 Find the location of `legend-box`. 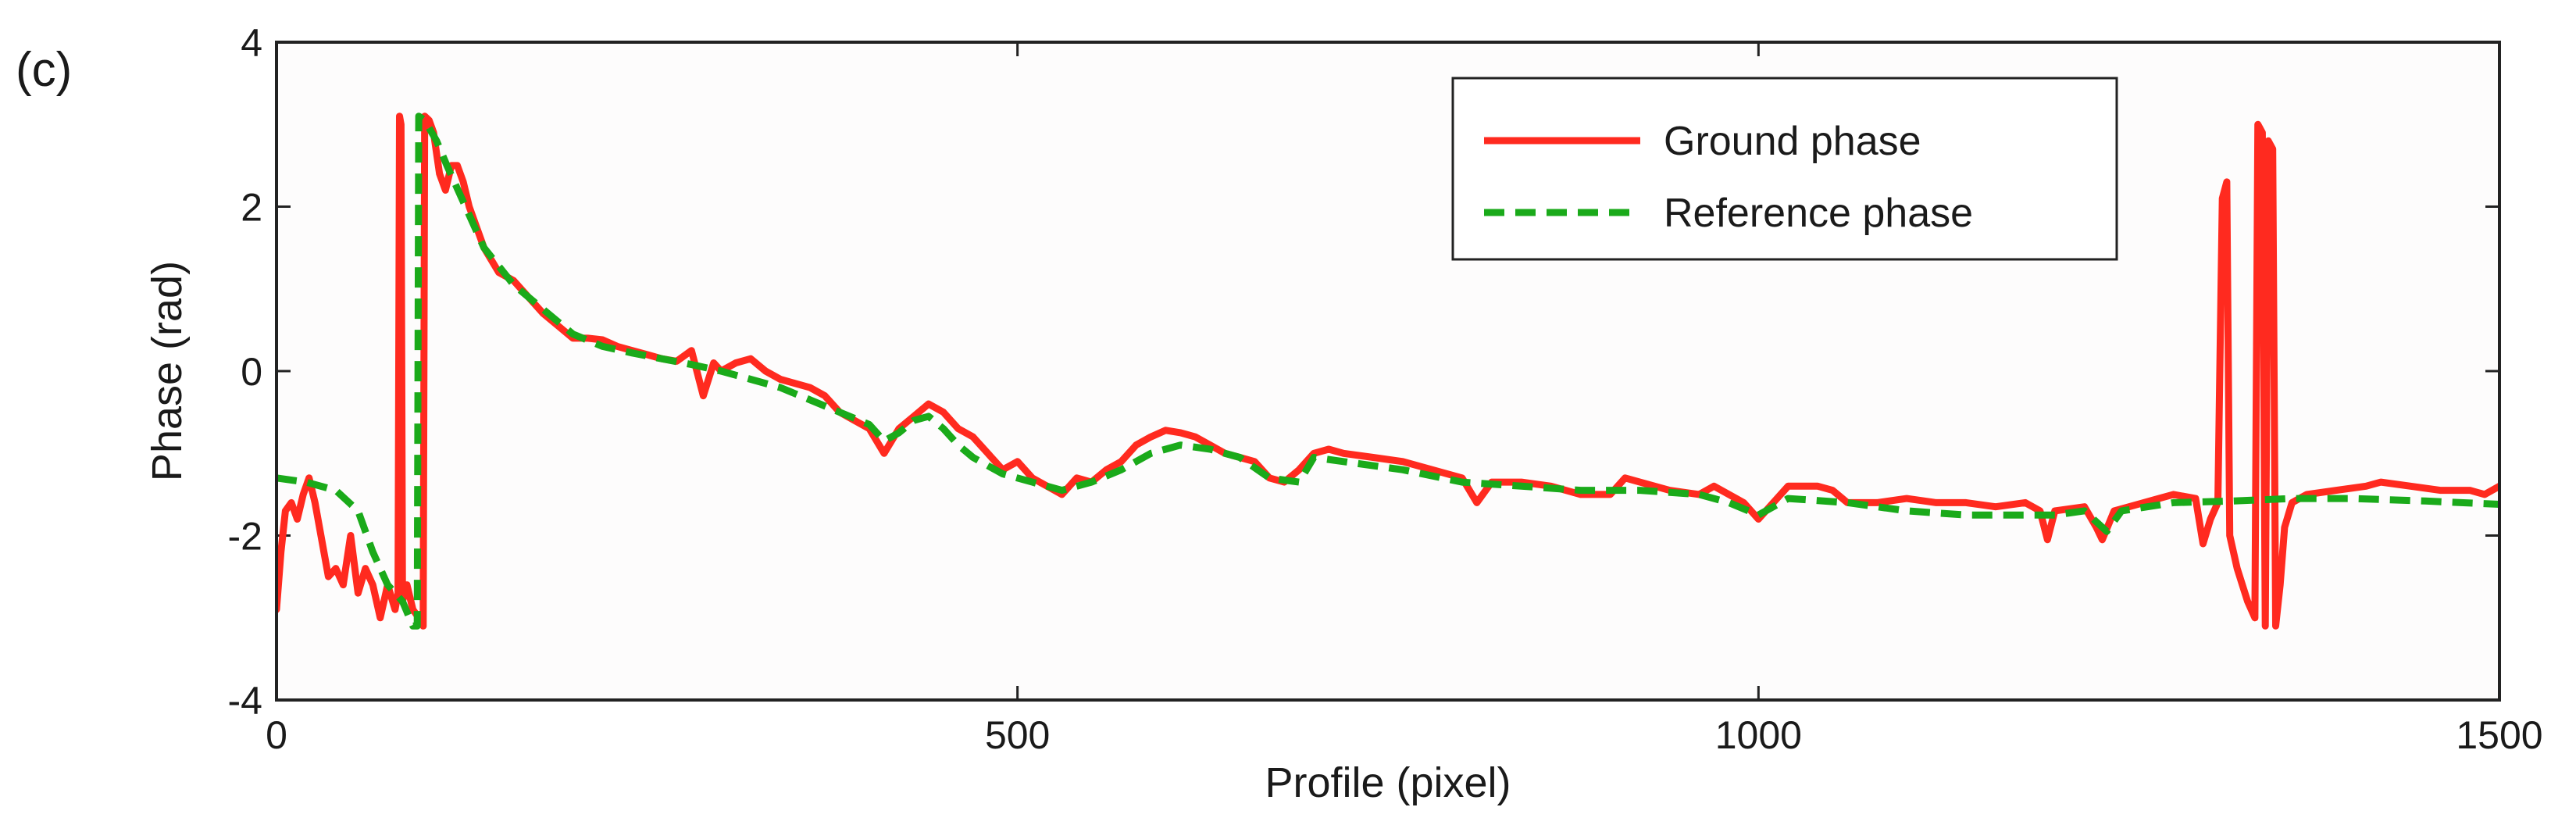

legend-box is located at coordinates (1784, 169).